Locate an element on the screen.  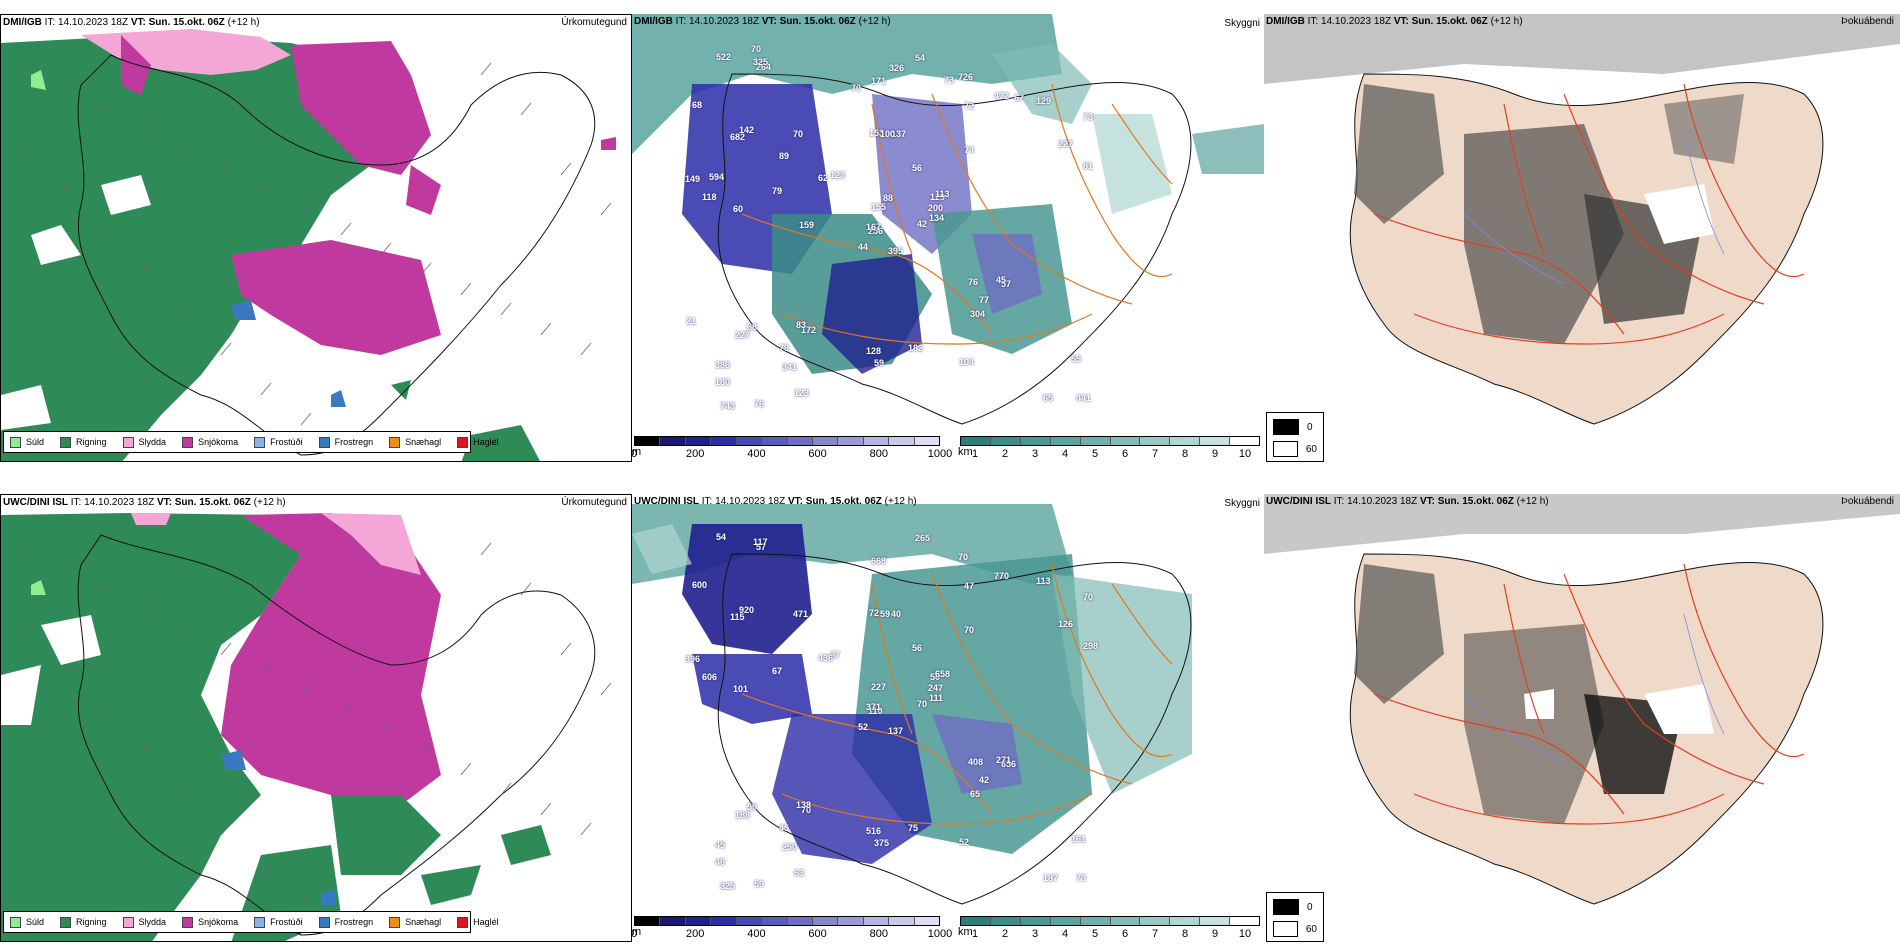
height-colorbar: 0 200 400 600 800 1000 m is located at coordinates (792, 928).